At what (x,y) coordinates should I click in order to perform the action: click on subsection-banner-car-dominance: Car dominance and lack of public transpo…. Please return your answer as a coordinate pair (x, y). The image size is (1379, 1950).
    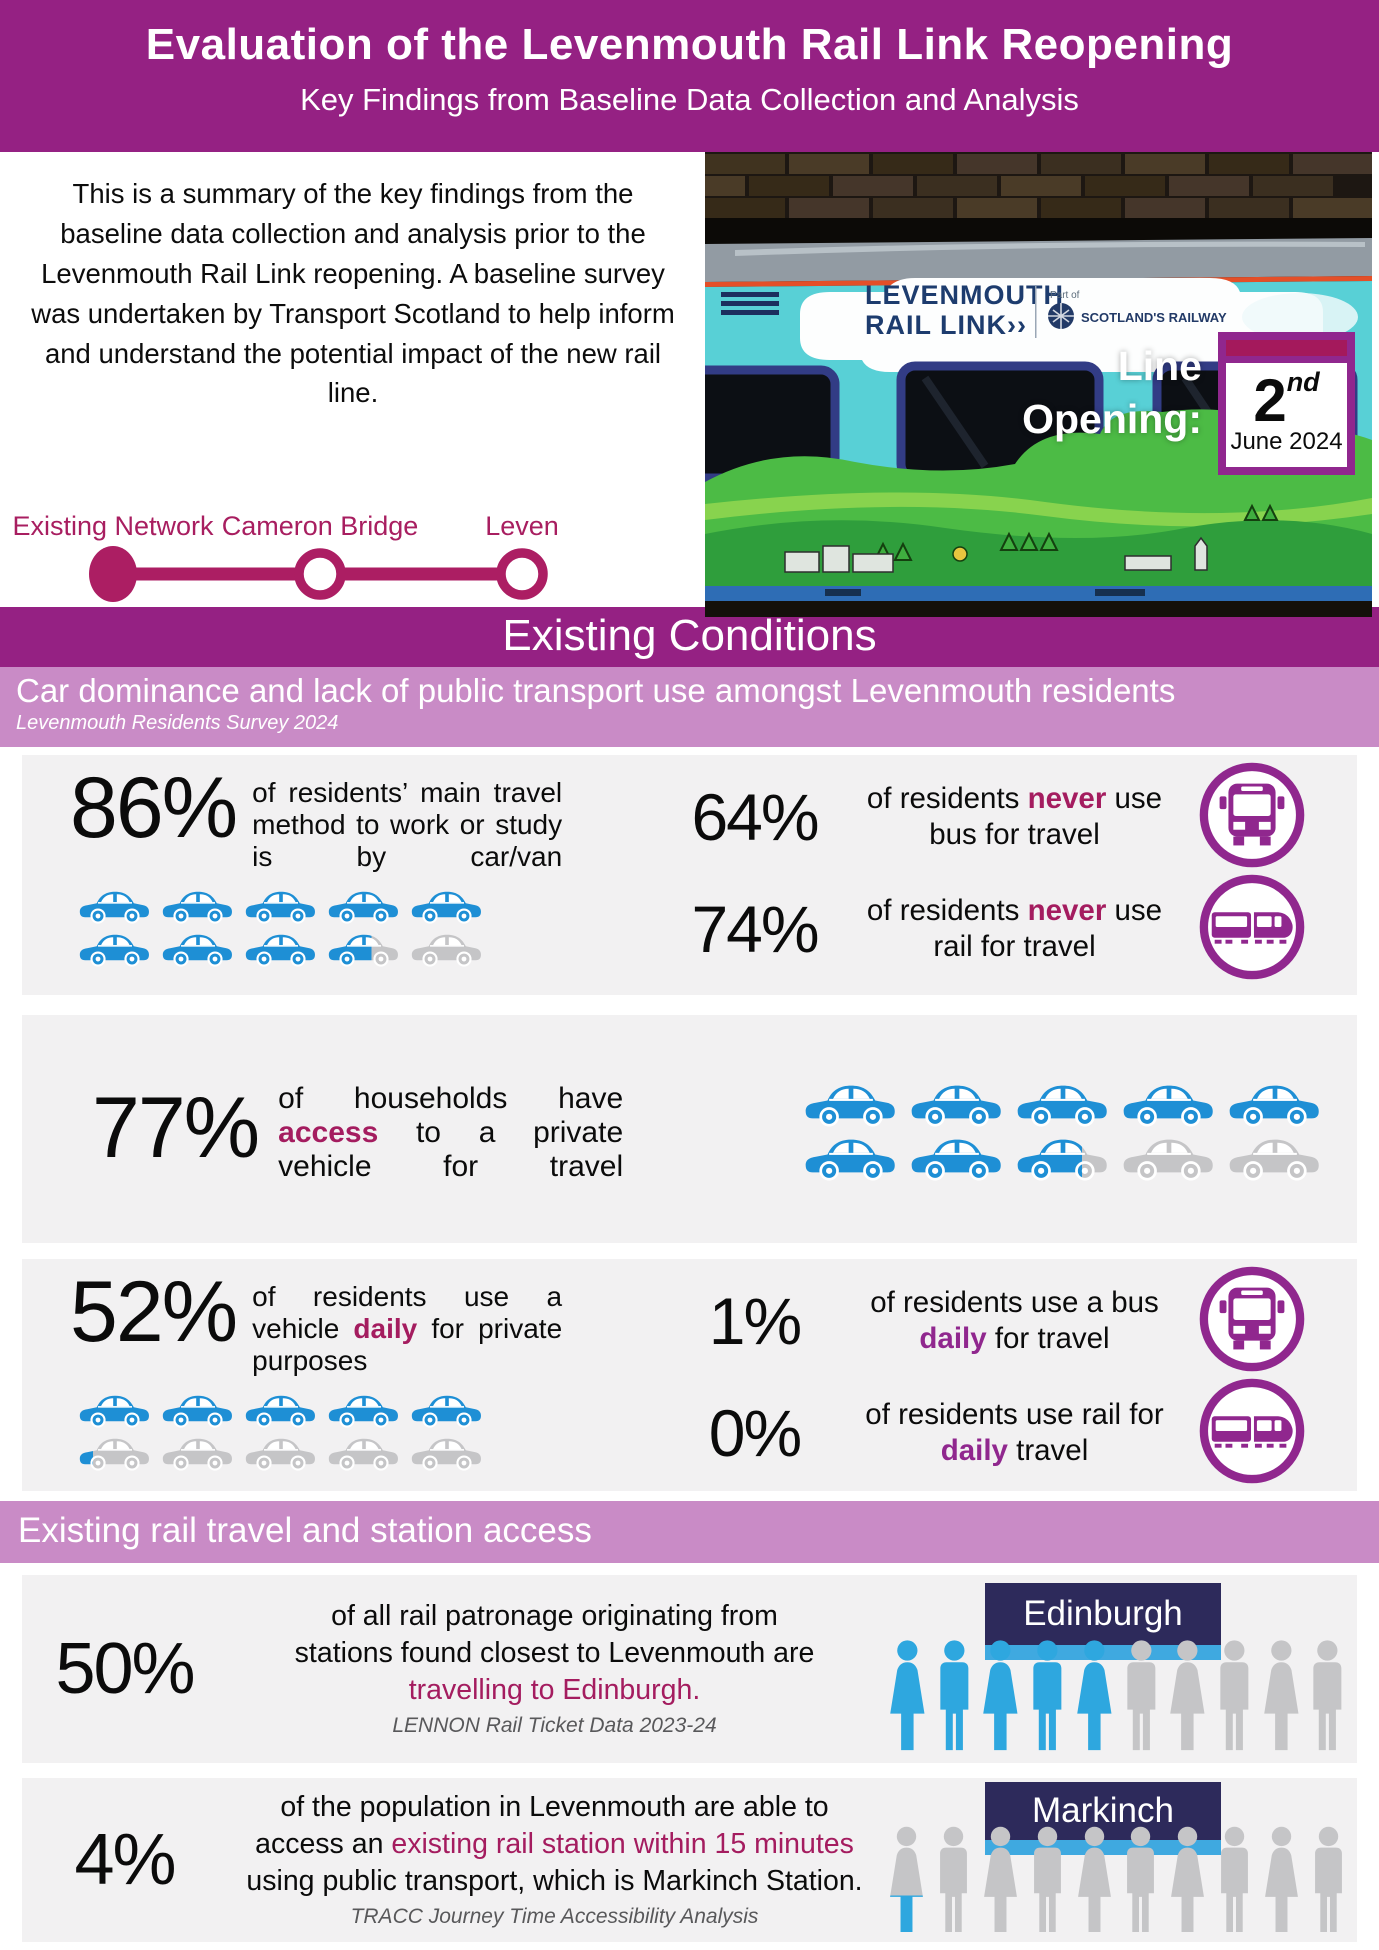
    Looking at the image, I should click on (689, 707).